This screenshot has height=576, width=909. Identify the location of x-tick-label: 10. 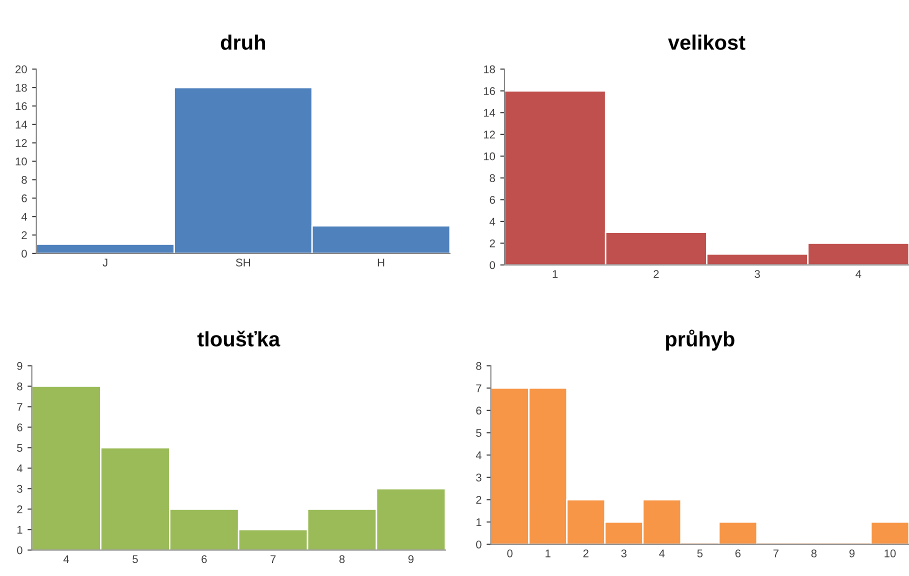
(890, 553).